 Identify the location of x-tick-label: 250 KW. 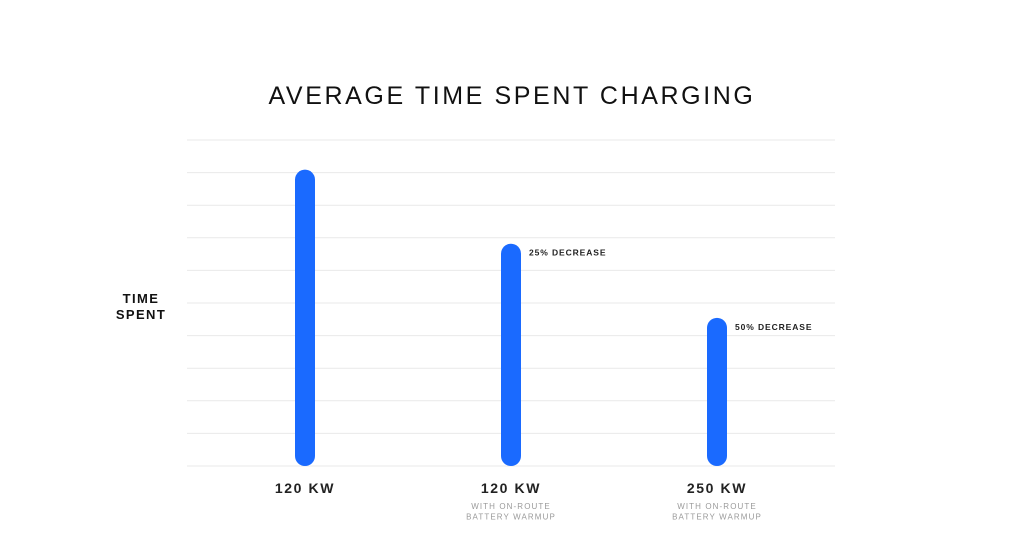
(717, 488).